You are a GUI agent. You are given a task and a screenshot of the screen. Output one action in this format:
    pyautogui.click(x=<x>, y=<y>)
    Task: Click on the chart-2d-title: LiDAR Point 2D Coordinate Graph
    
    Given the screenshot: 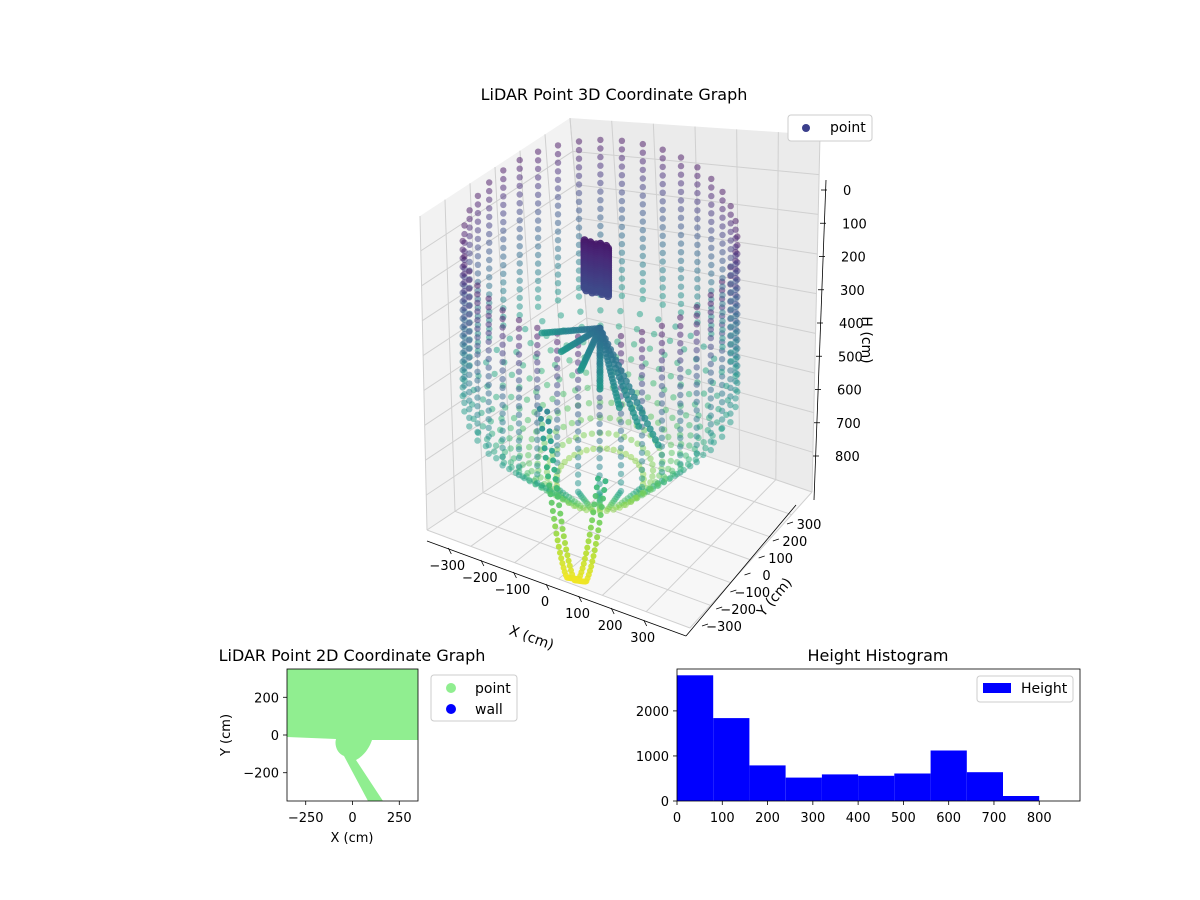 What is the action you would take?
    pyautogui.click(x=352, y=655)
    